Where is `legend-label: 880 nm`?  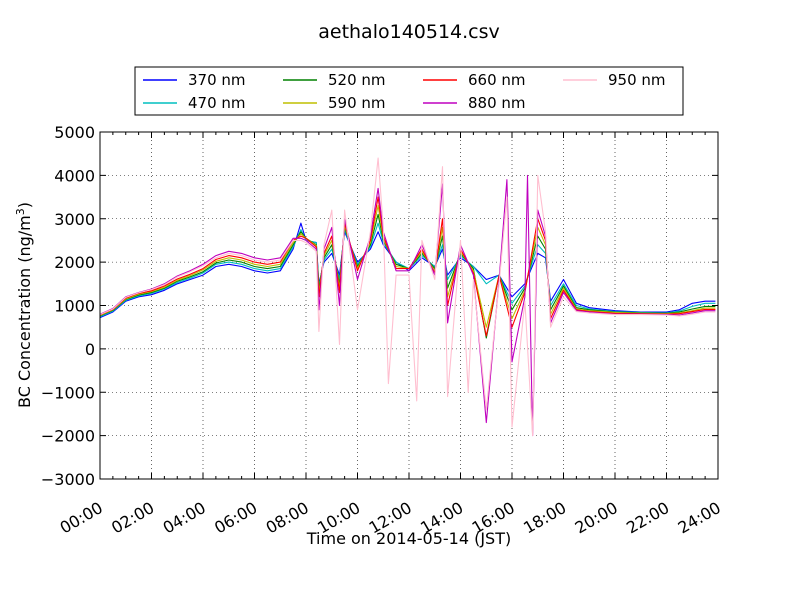
legend-label: 880 nm is located at coordinates (497, 103).